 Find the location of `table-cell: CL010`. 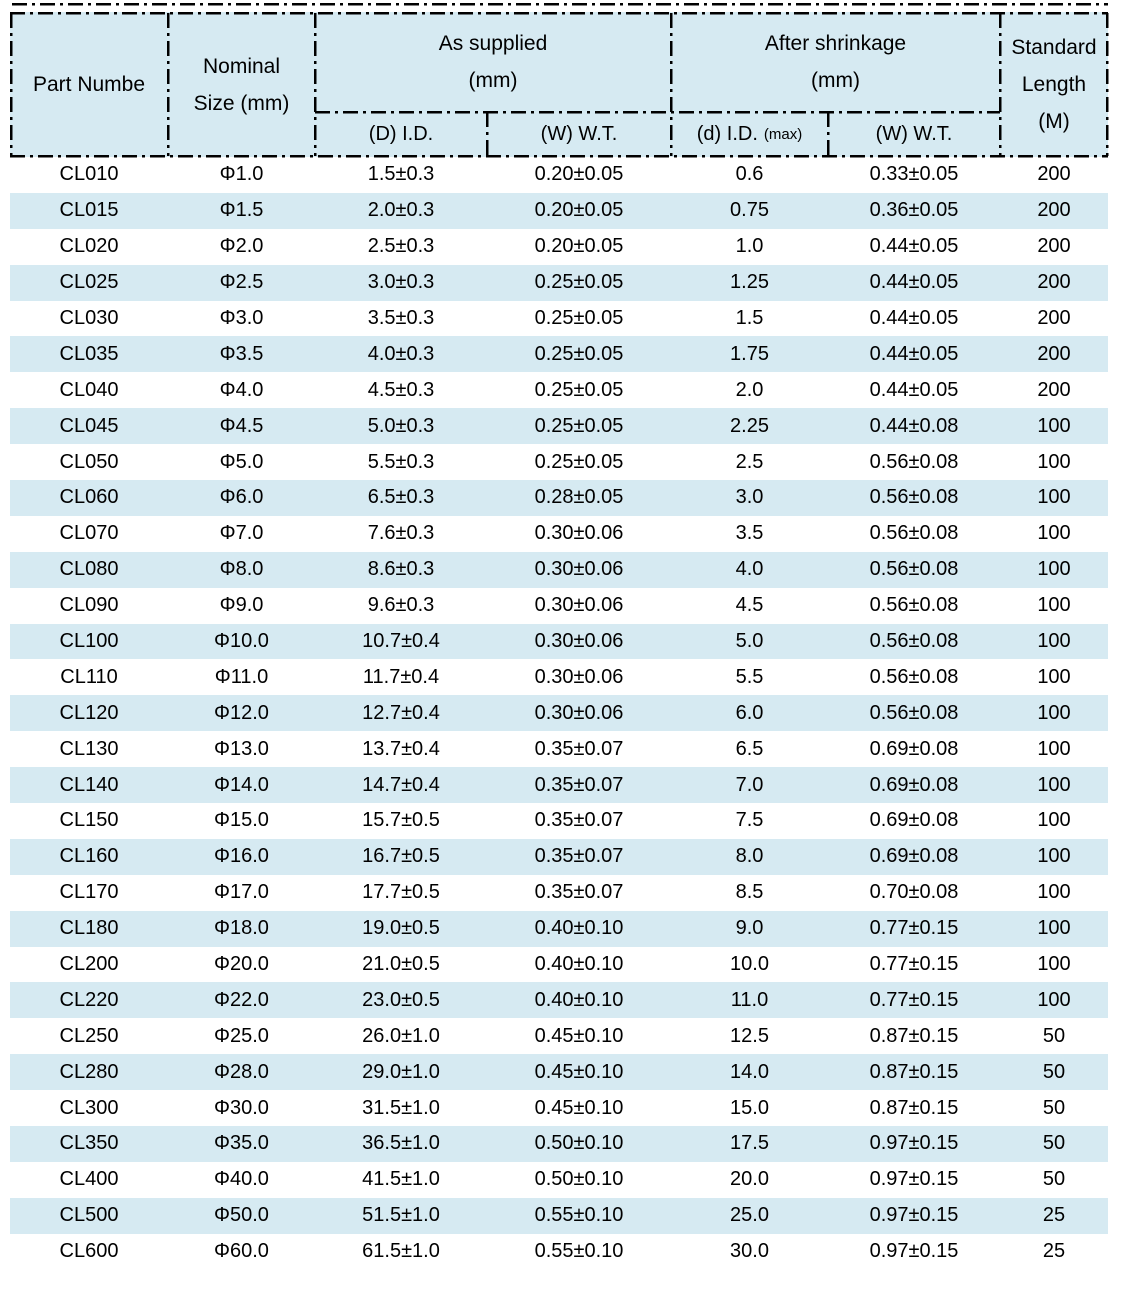

table-cell: CL010 is located at coordinates (89, 174).